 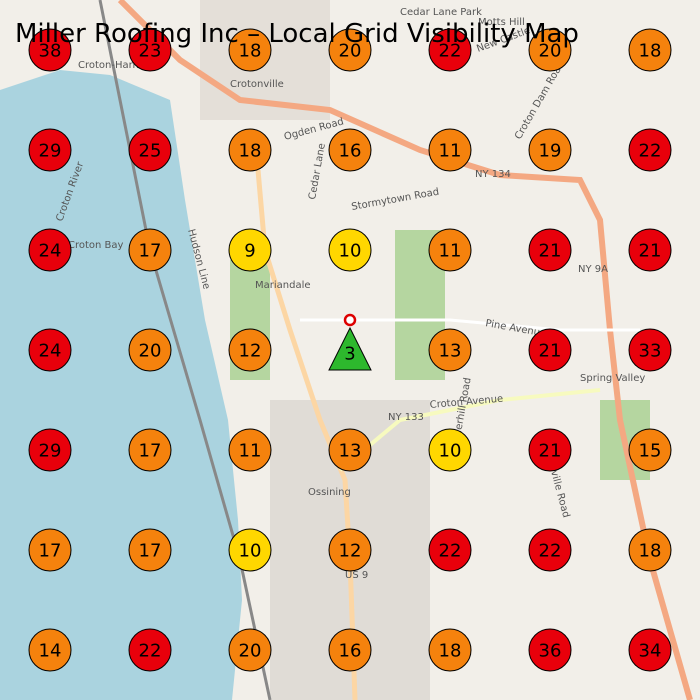 What do you see at coordinates (593, 269) in the screenshot?
I see `map-label: NY 9A` at bounding box center [593, 269].